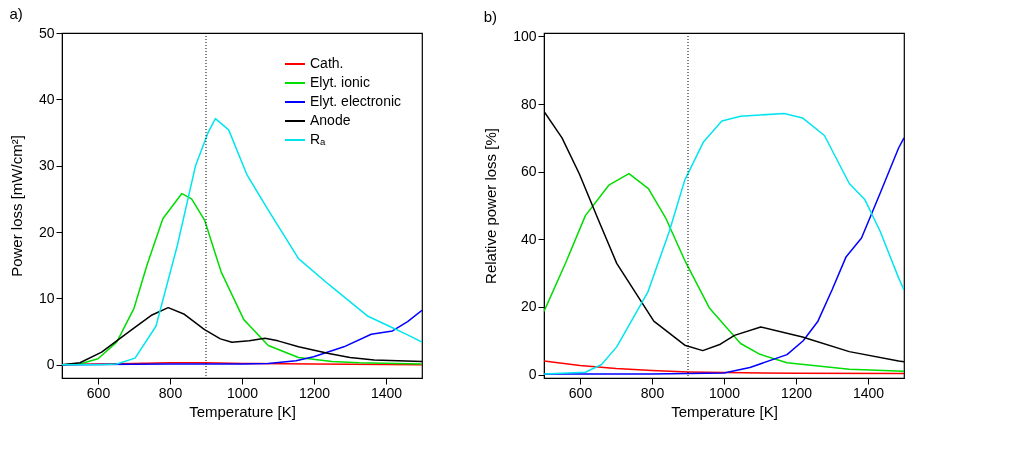 This screenshot has height=450, width=1024. I want to click on legend-label: Rₐ, so click(318, 139).